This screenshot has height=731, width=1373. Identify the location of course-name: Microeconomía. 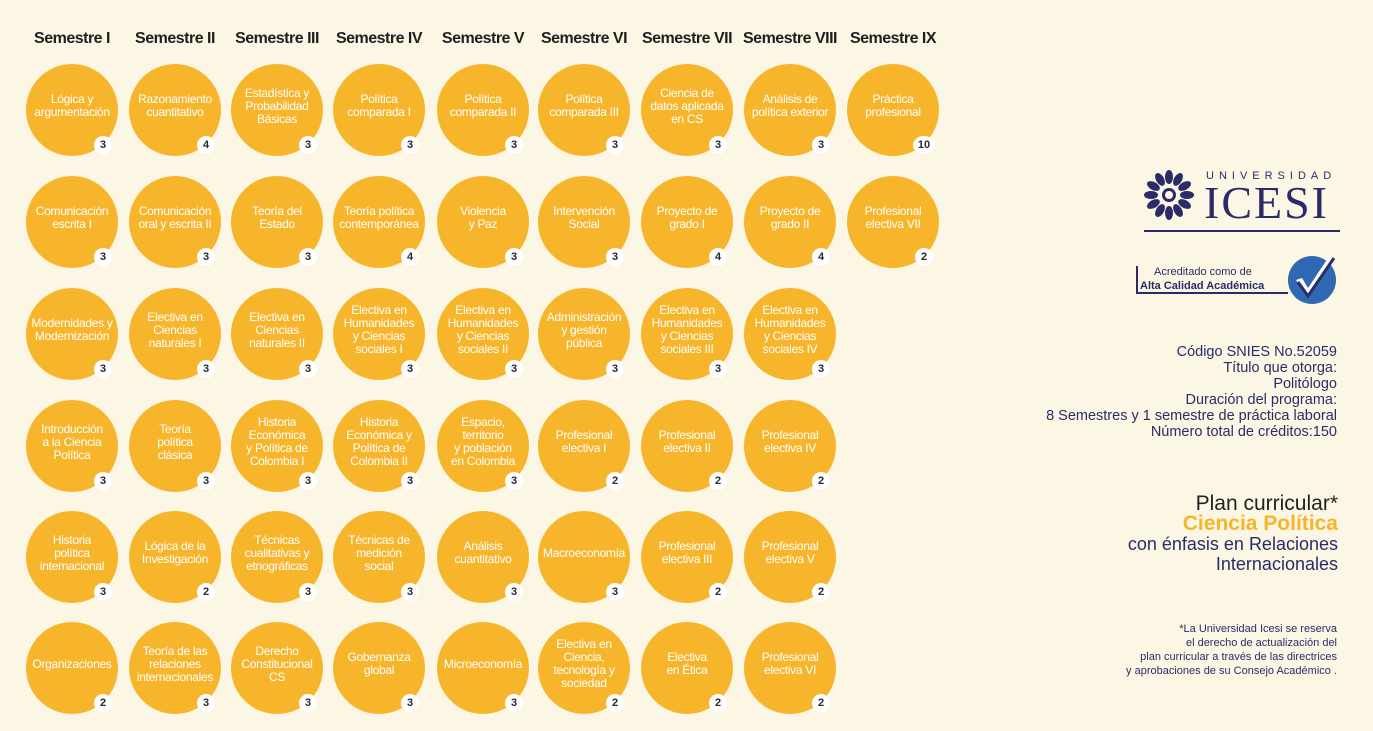
(483, 663).